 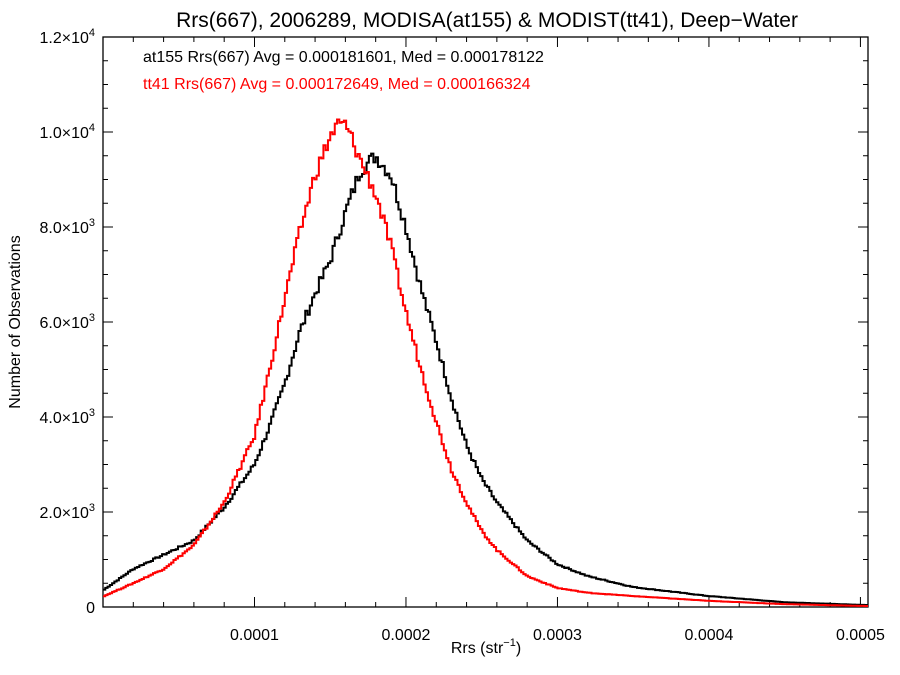 What do you see at coordinates (63, 323) in the screenshot?
I see `y-tick-mantissa: 6.0×10` at bounding box center [63, 323].